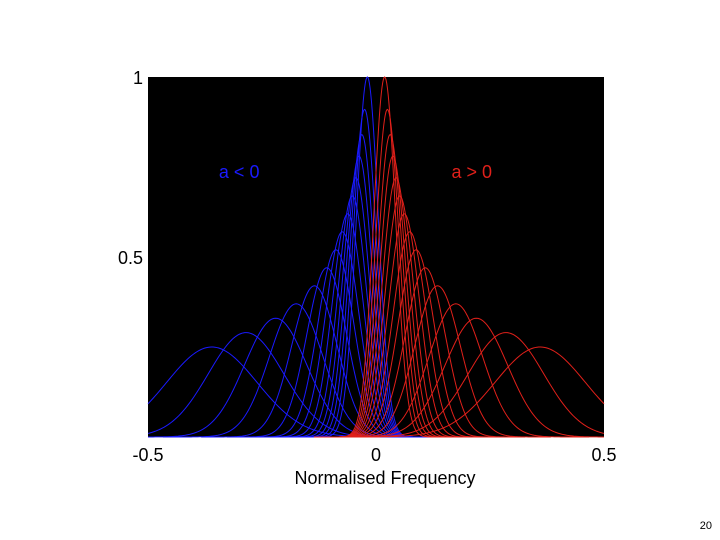 Image resolution: width=720 pixels, height=540 pixels. What do you see at coordinates (376, 455) in the screenshot?
I see `x-tick-label-1: 0` at bounding box center [376, 455].